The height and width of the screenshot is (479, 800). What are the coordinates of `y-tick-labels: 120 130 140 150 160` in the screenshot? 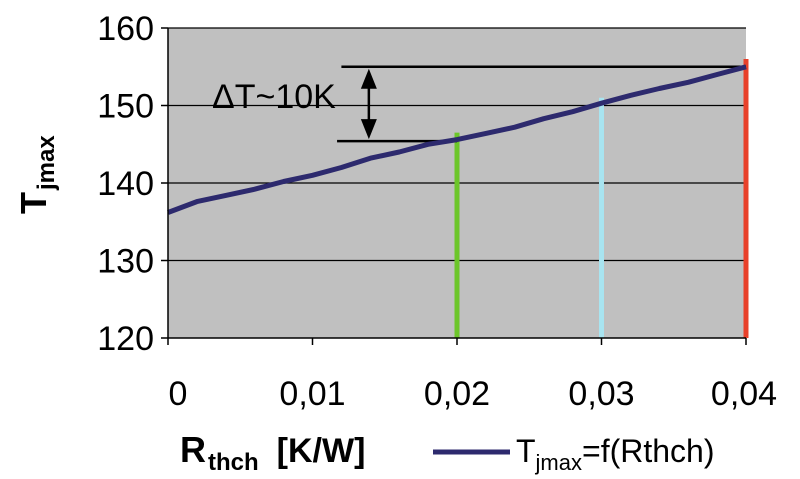 It's located at (125, 184).